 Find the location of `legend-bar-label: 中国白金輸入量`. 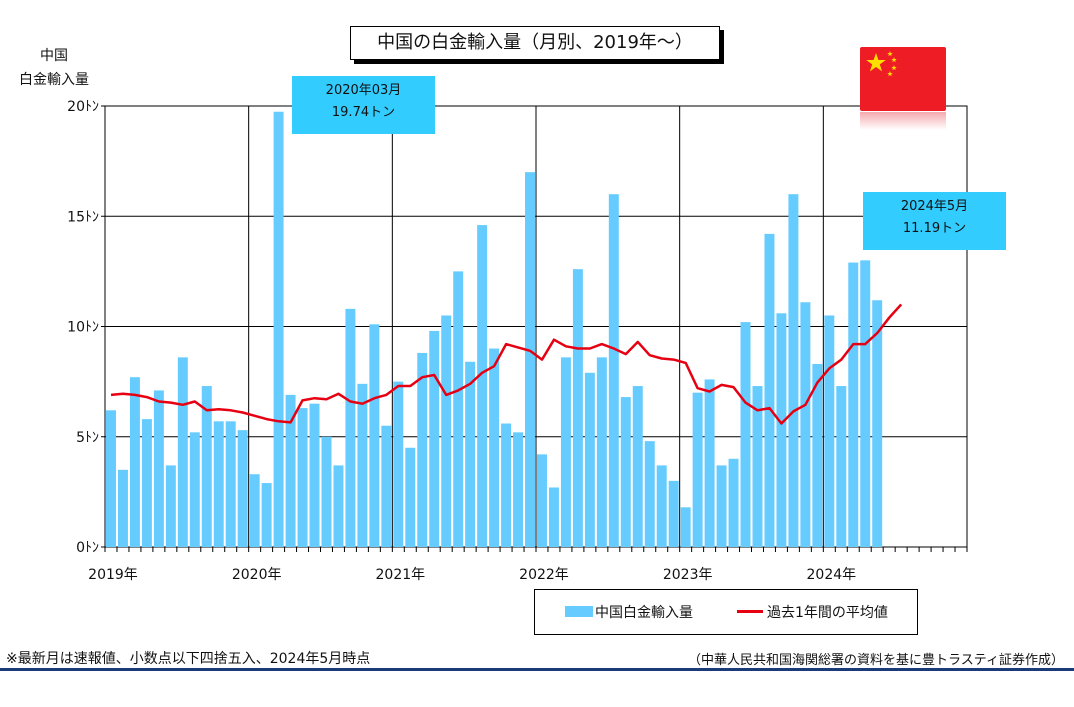

legend-bar-label: 中国白金輸入量 is located at coordinates (644, 613).